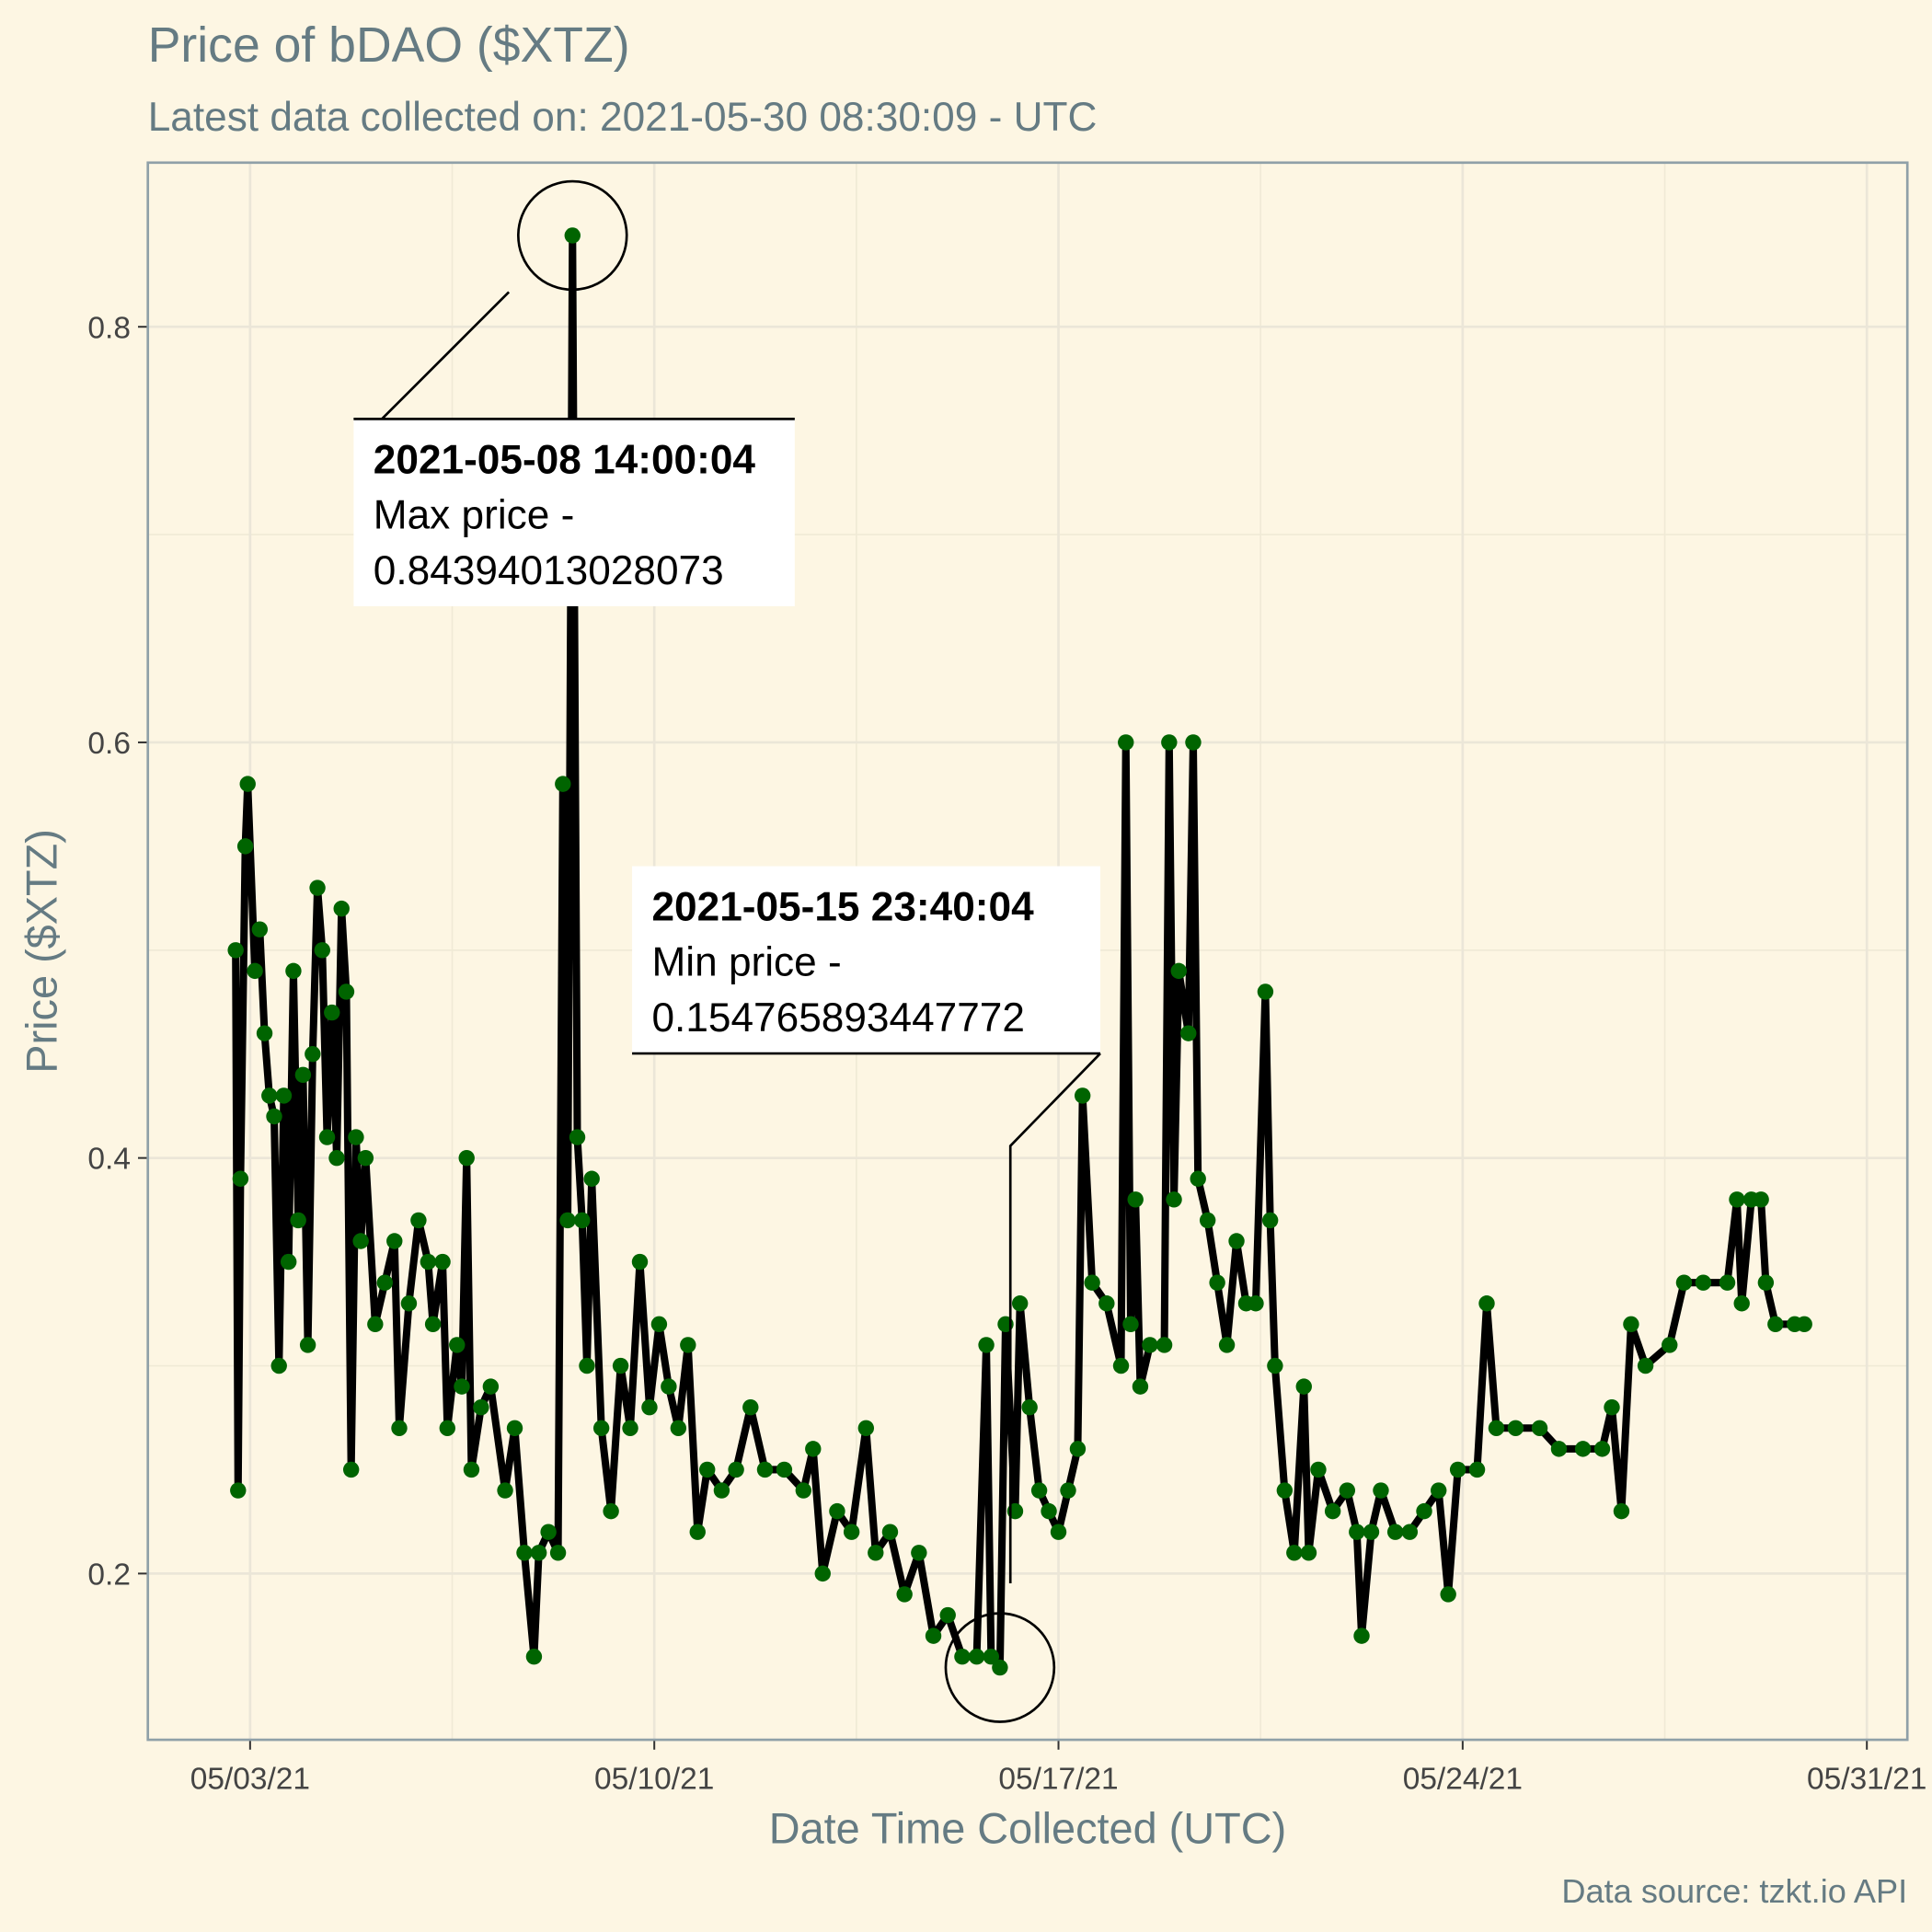 The width and height of the screenshot is (1932, 1932). What do you see at coordinates (1027, 1829) in the screenshot?
I see `x-axis-title: Date Time Collected (UTC)` at bounding box center [1027, 1829].